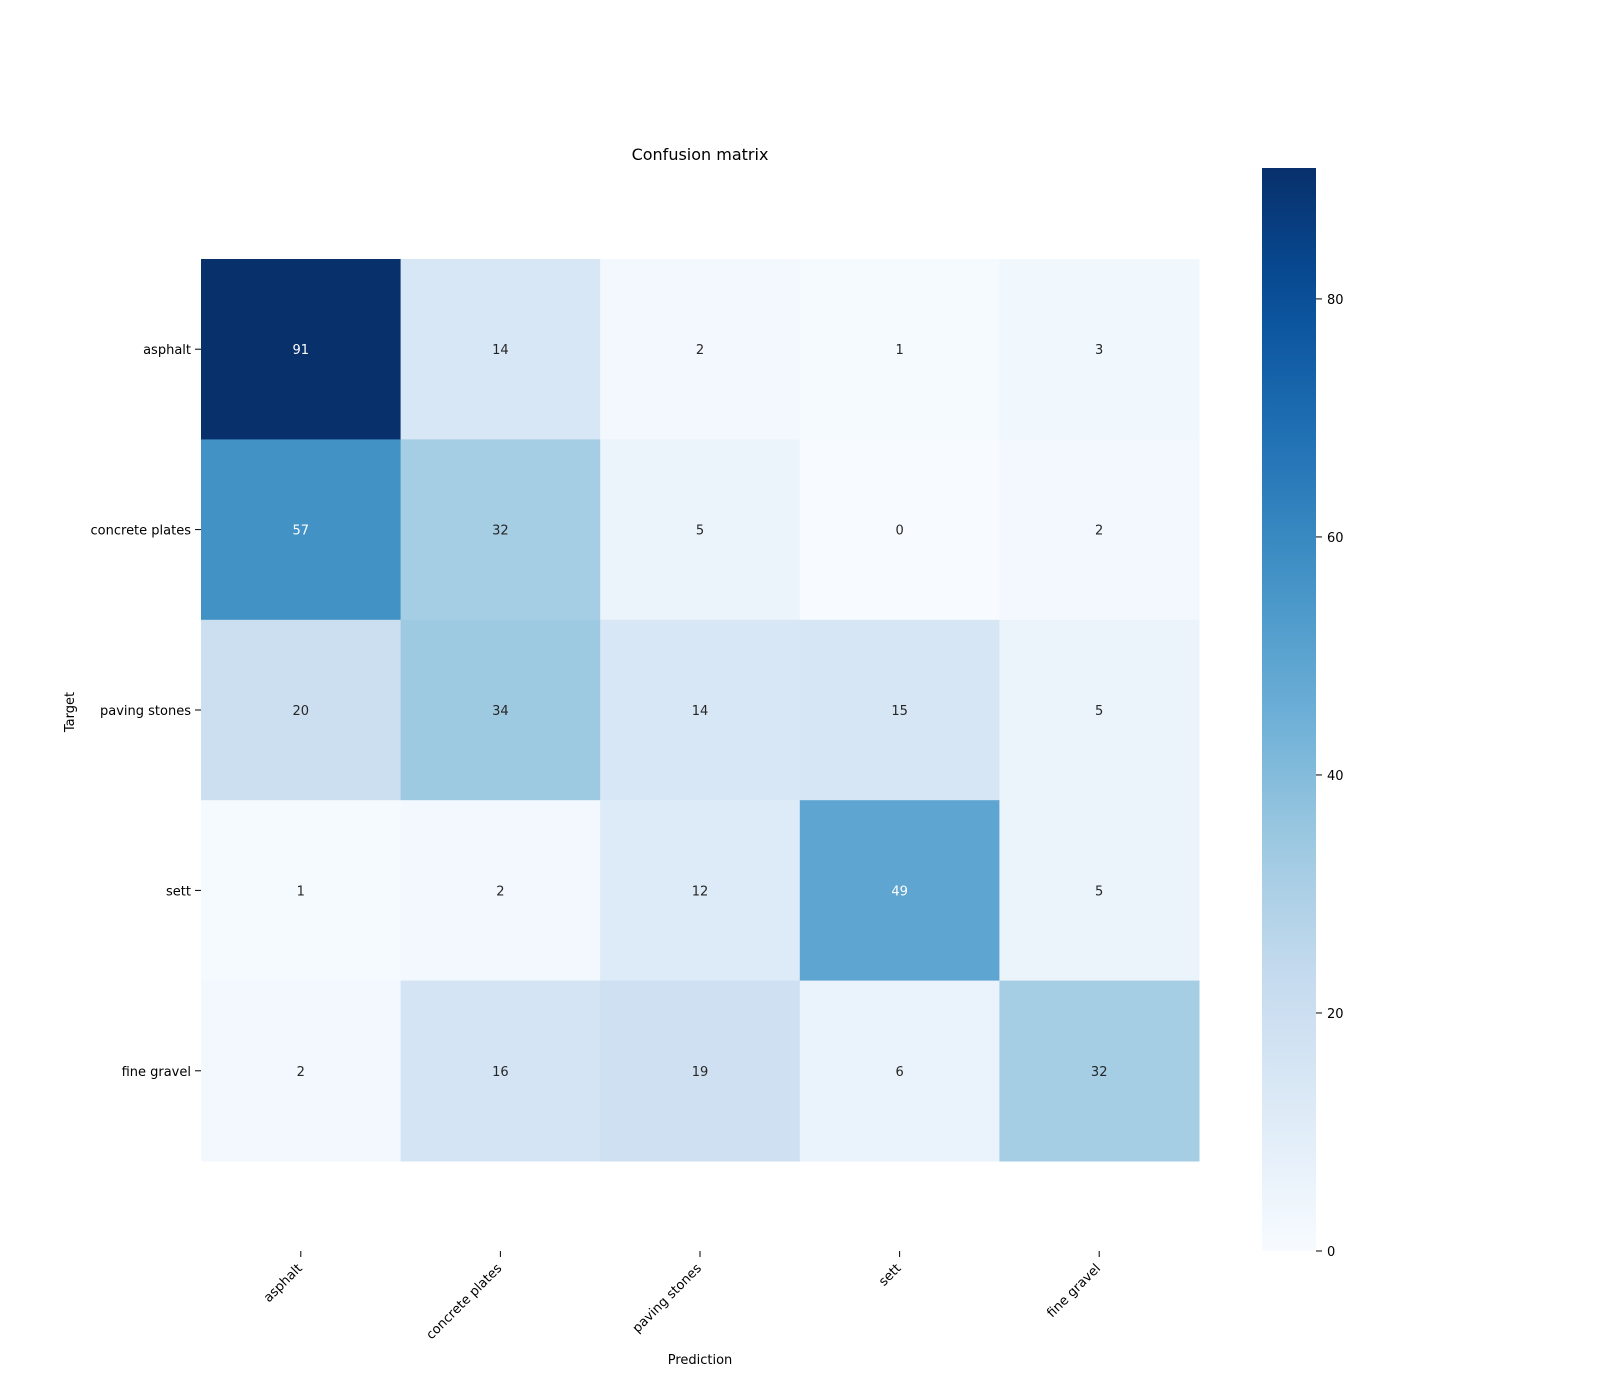 The height and width of the screenshot is (1400, 1600). I want to click on colorbar-ticks: 0 20 40 60 80, so click(1330, 776).